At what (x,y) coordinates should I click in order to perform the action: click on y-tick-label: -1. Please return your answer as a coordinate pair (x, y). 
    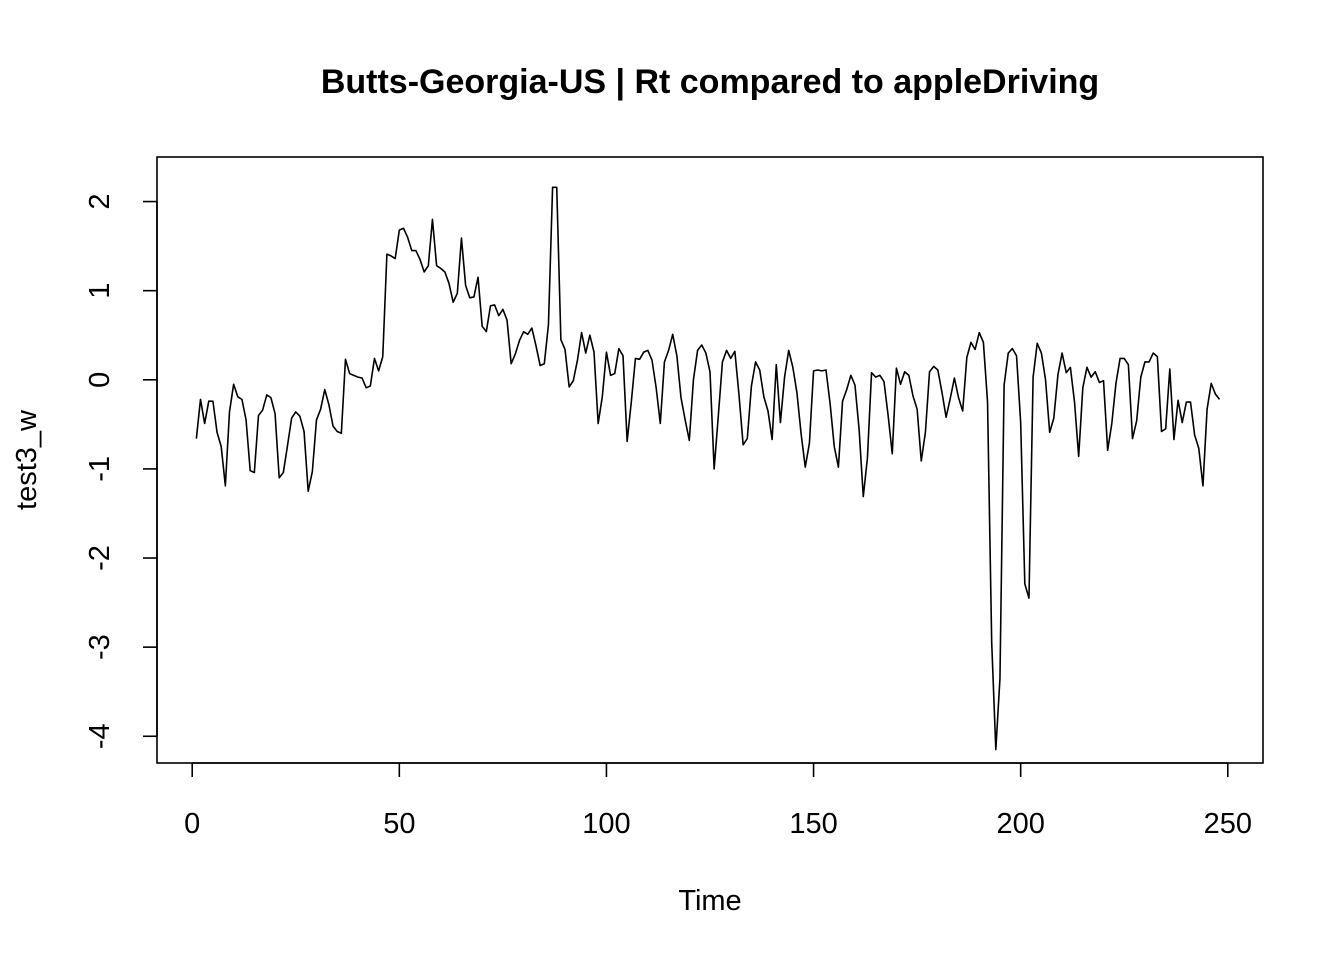
    Looking at the image, I should click on (100, 469).